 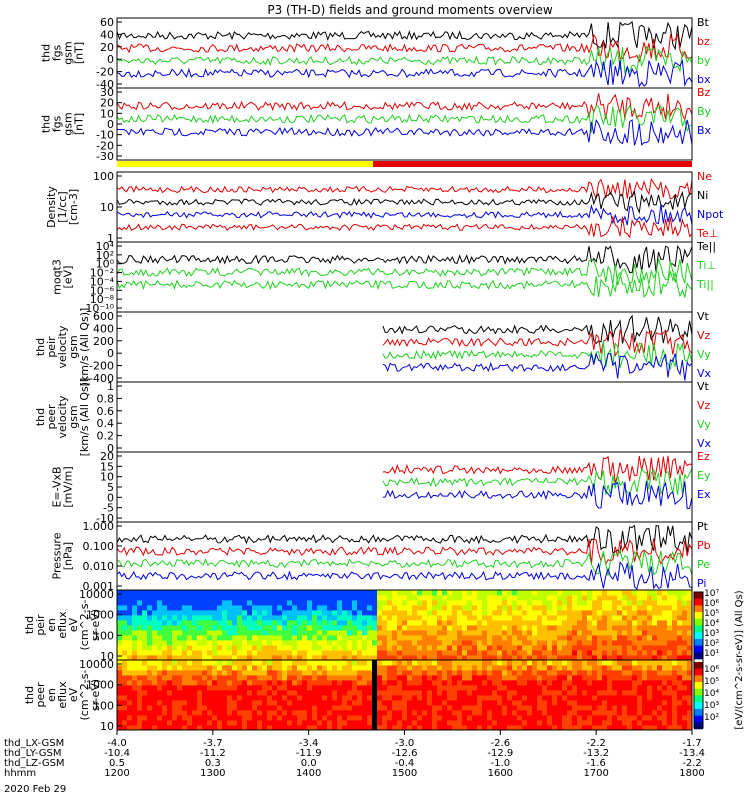 I want to click on y-tick-label: 1000, so click(x=100, y=615).